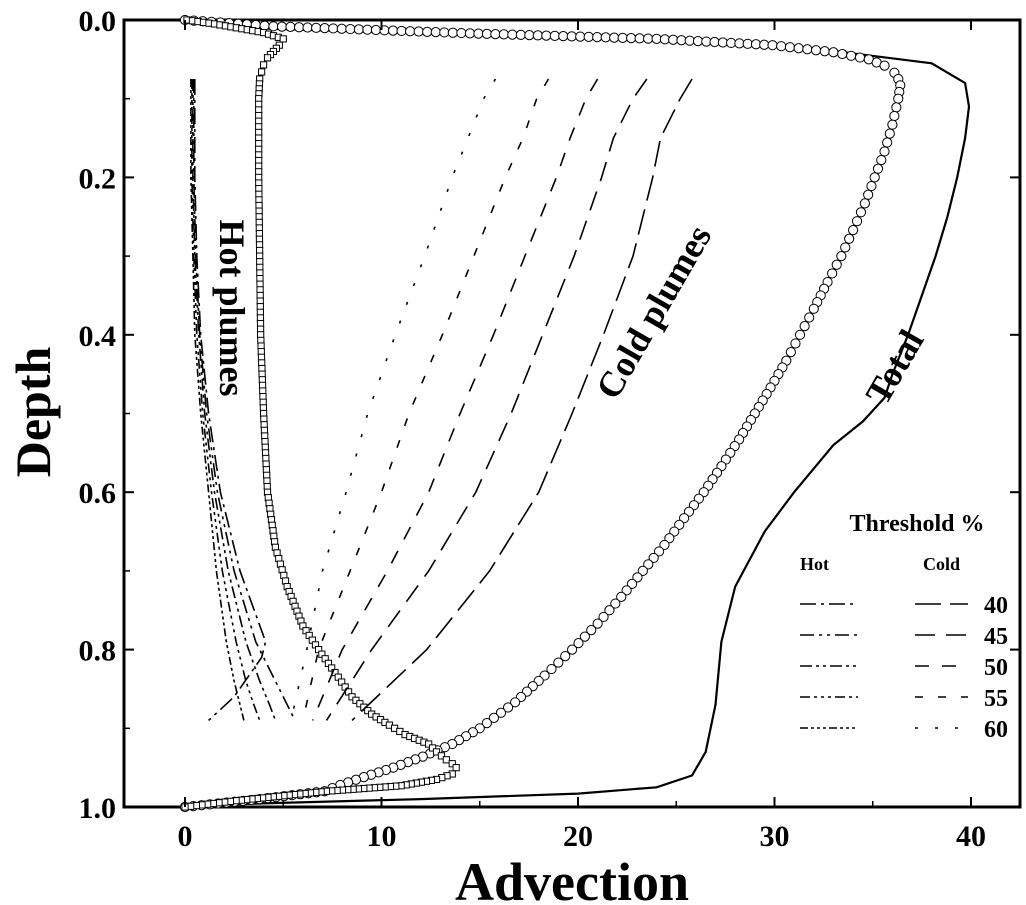  Describe the element at coordinates (98, 336) in the screenshot. I see `y-tick-label: 0.4` at that location.